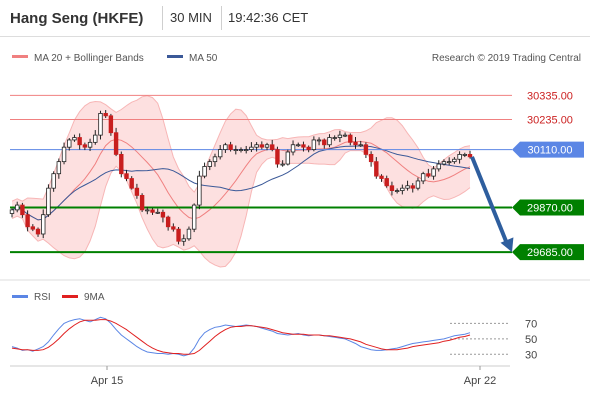 This screenshot has width=590, height=400. I want to click on ma20-legend-swatch, so click(20, 56).